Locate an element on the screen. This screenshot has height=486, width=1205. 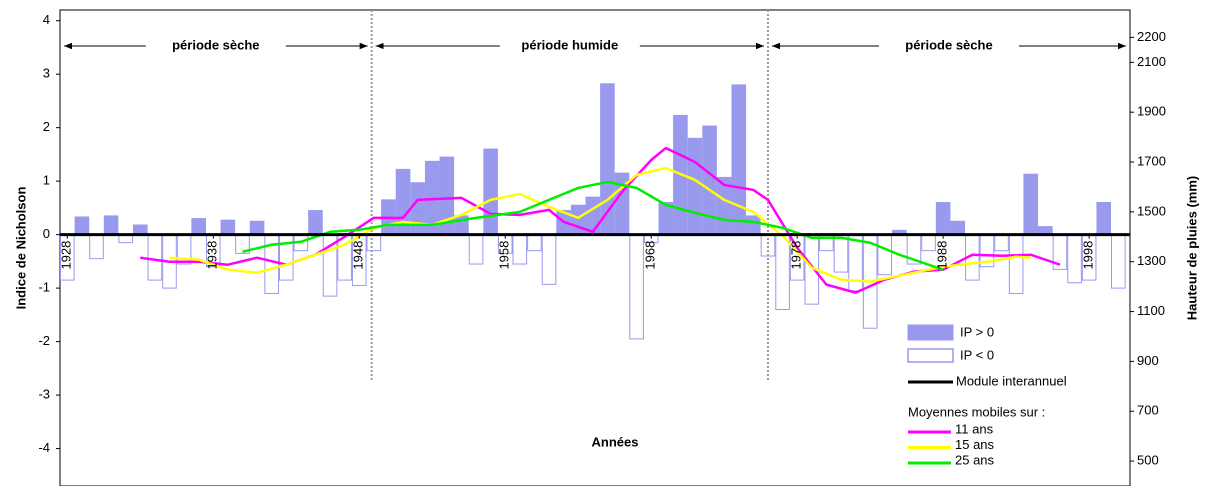
x-tick-label: 1988 is located at coordinates (942, 255).